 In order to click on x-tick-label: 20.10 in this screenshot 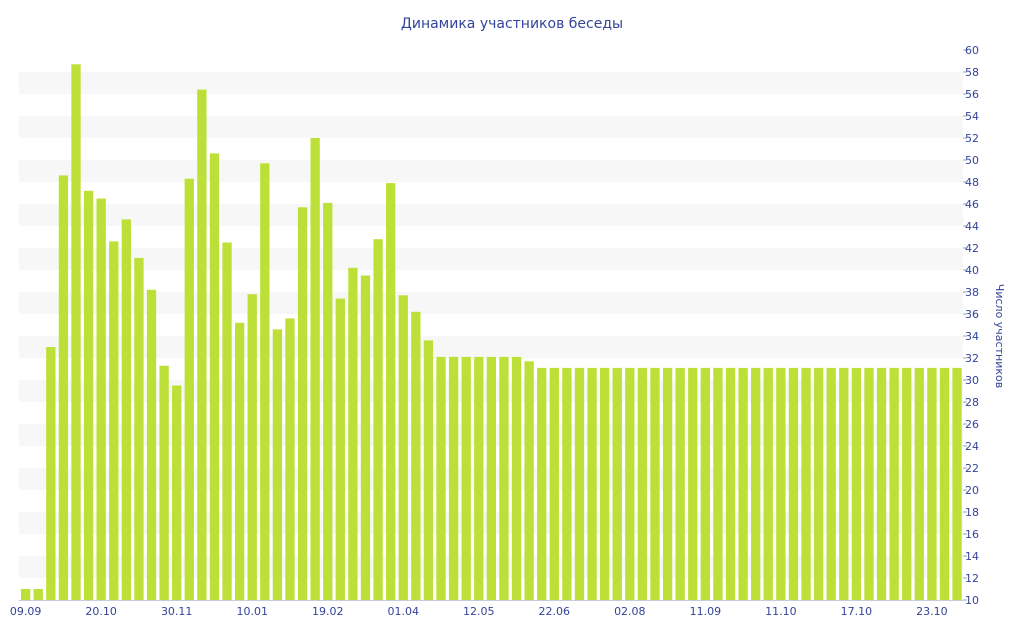, I will do `click(101, 611)`.